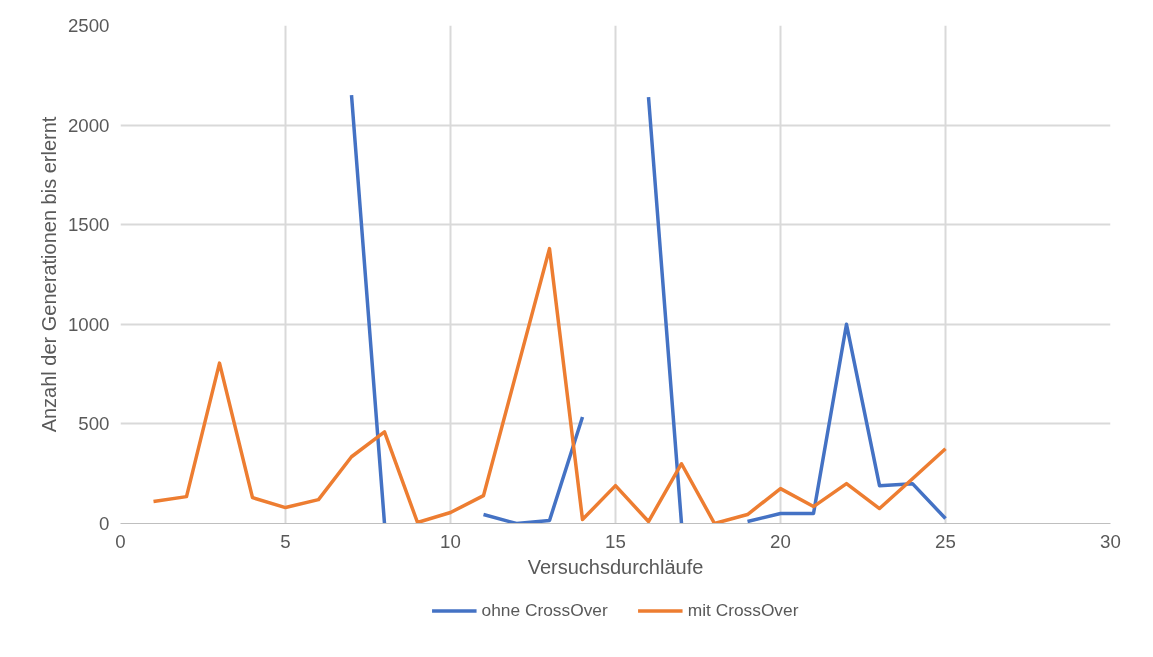 The width and height of the screenshot is (1153, 657). I want to click on x-tick-label: 15, so click(615, 541).